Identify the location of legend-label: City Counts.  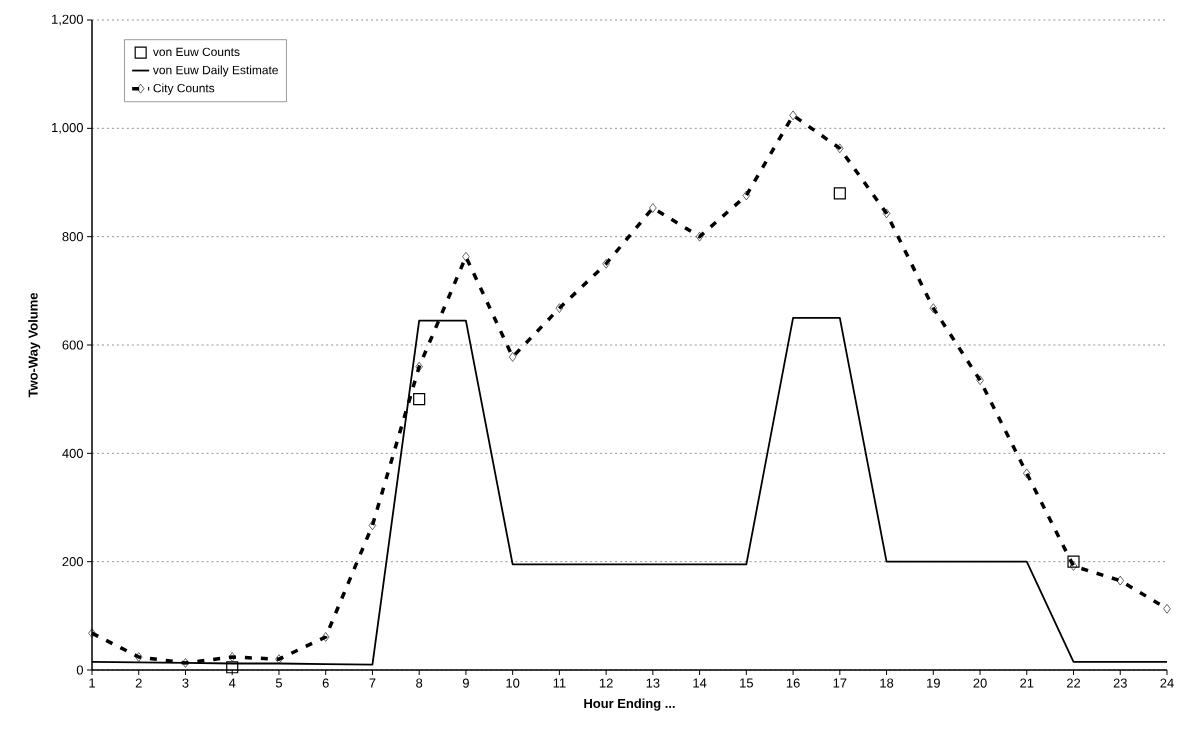
(184, 89).